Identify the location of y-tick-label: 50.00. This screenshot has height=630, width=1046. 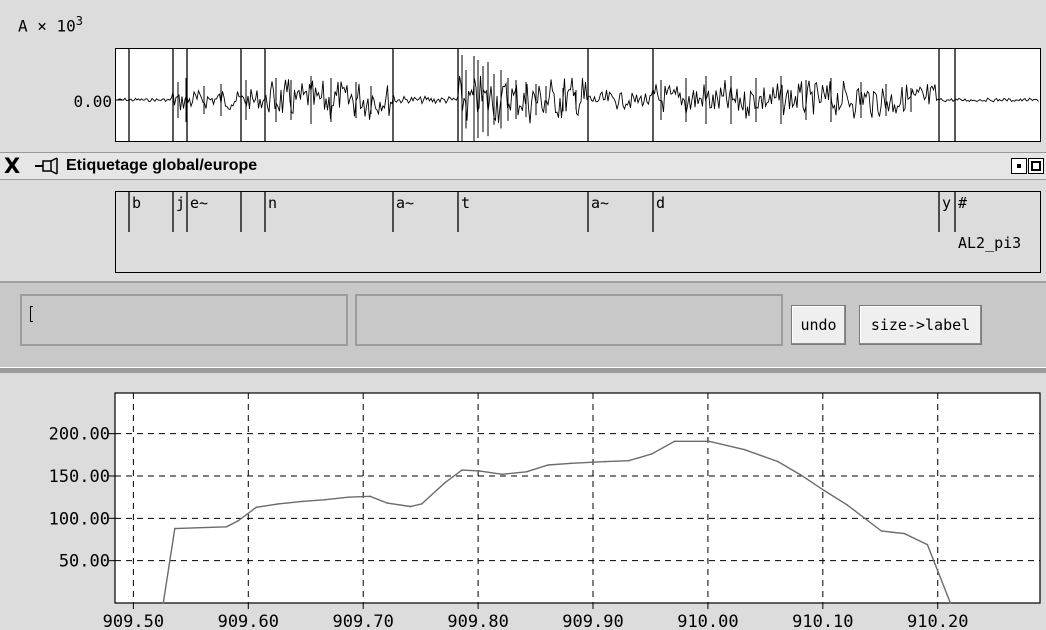
(84, 562).